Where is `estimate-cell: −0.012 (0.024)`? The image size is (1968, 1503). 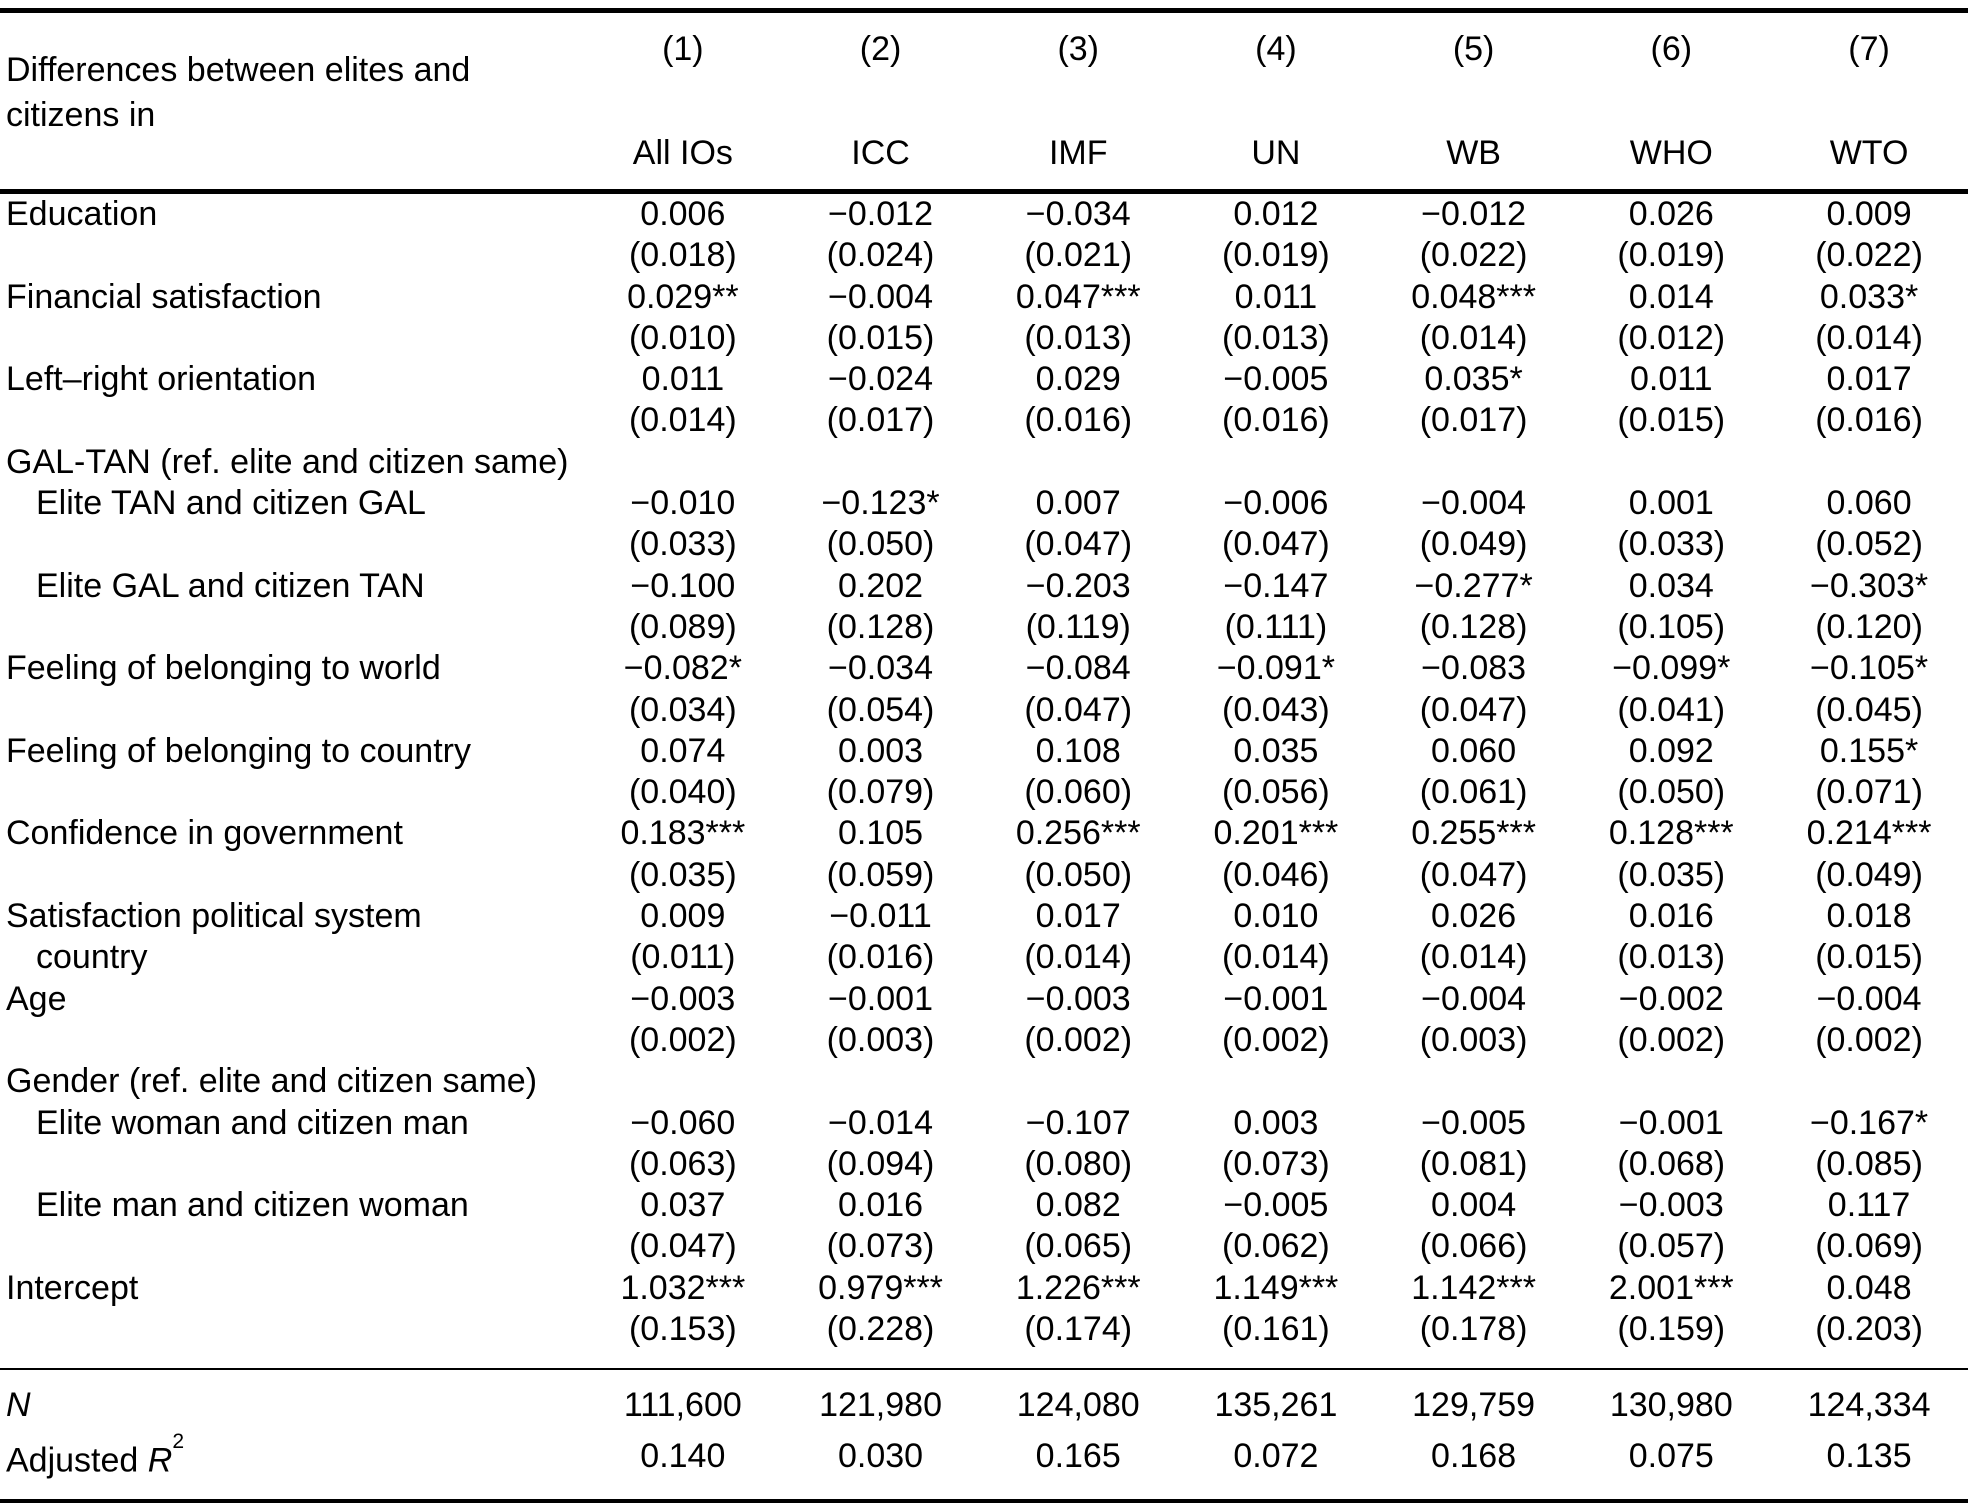
estimate-cell: −0.012 (0.024) is located at coordinates (881, 234).